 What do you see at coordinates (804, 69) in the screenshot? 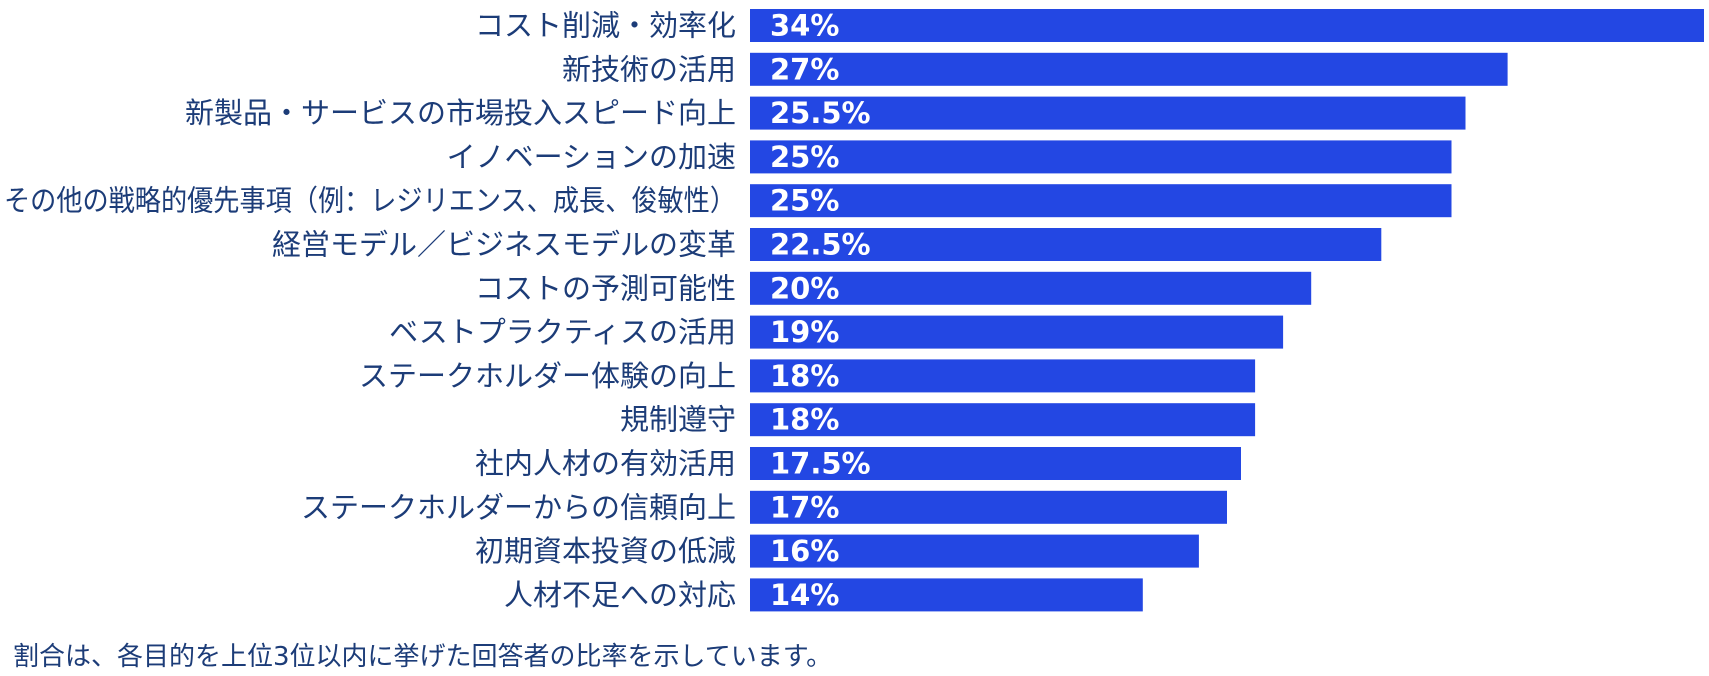
I see `value-label: 27%` at bounding box center [804, 69].